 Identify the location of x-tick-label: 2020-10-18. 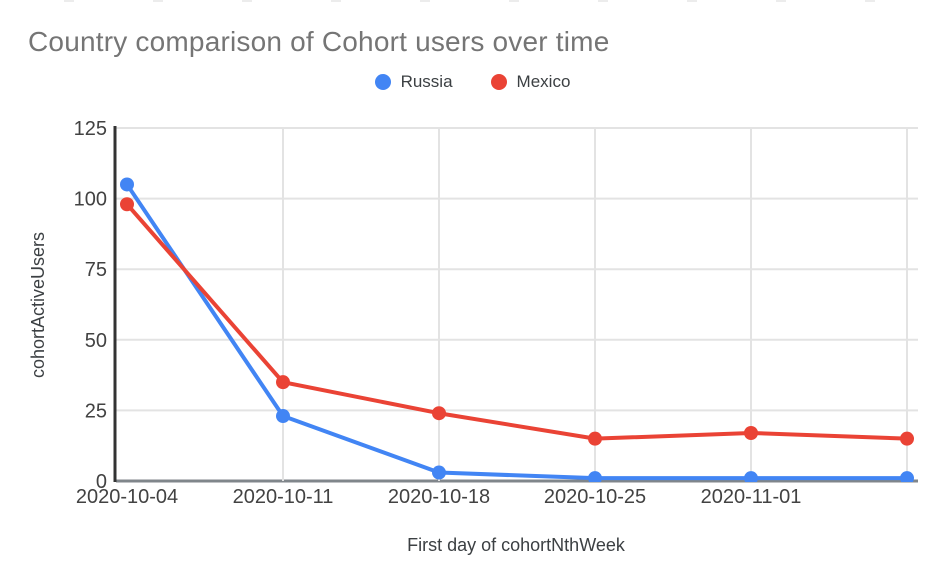
(439, 497).